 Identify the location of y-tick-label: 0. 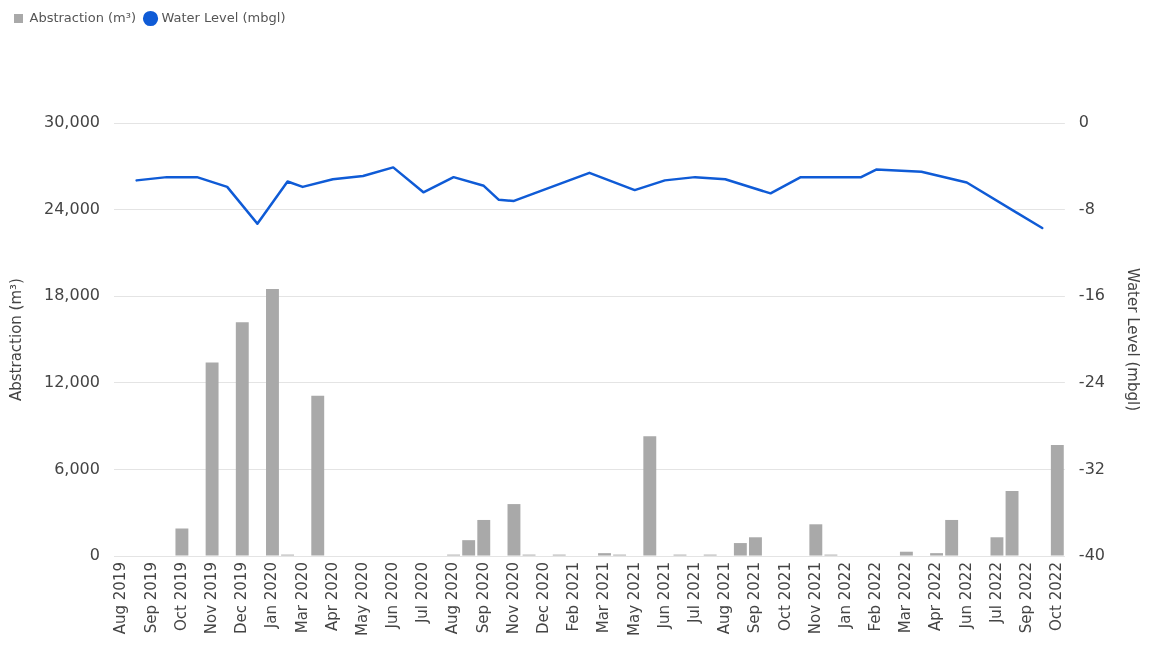
(94, 555).